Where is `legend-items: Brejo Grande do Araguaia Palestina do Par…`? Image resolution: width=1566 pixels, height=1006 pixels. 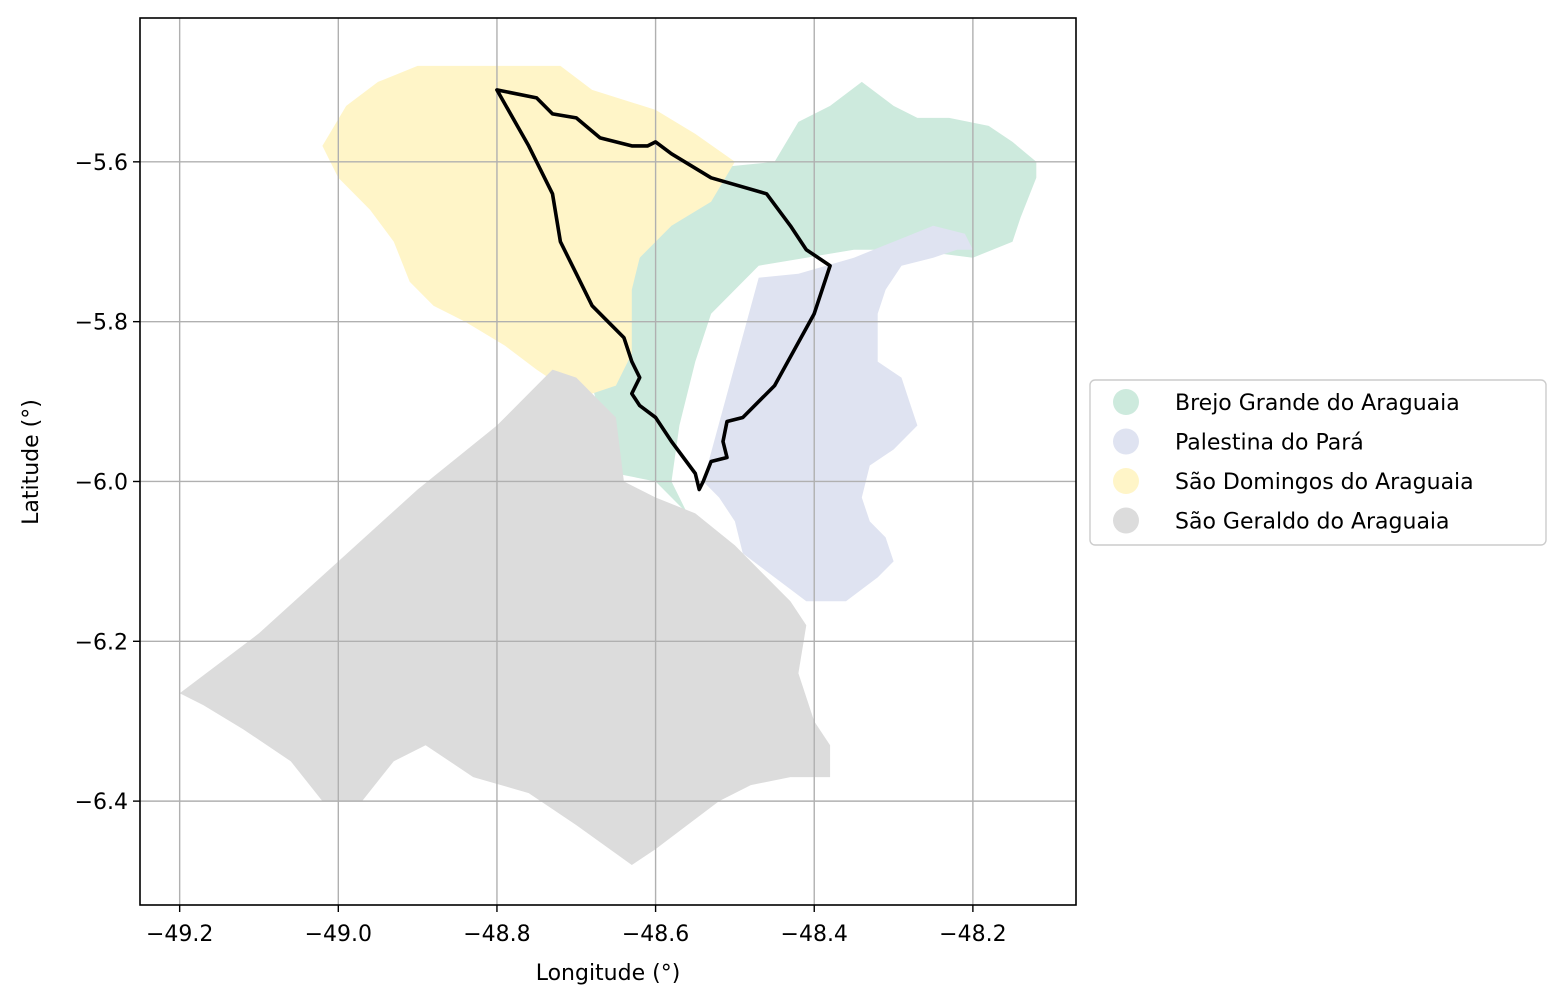
legend-items: Brejo Grande do Araguaia Palestina do Par… is located at coordinates (1293, 462).